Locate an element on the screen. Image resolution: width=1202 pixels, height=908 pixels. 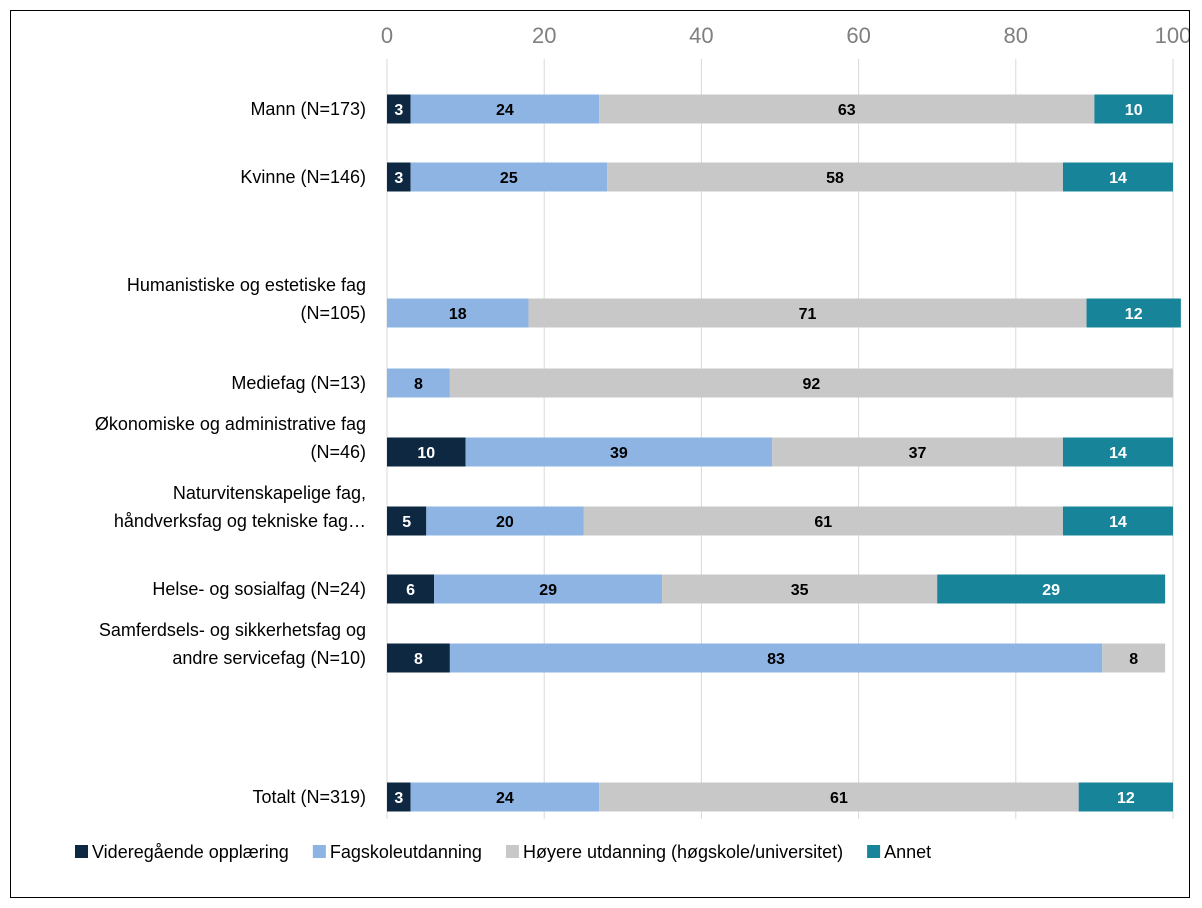
data-label: 71 is located at coordinates (808, 314).